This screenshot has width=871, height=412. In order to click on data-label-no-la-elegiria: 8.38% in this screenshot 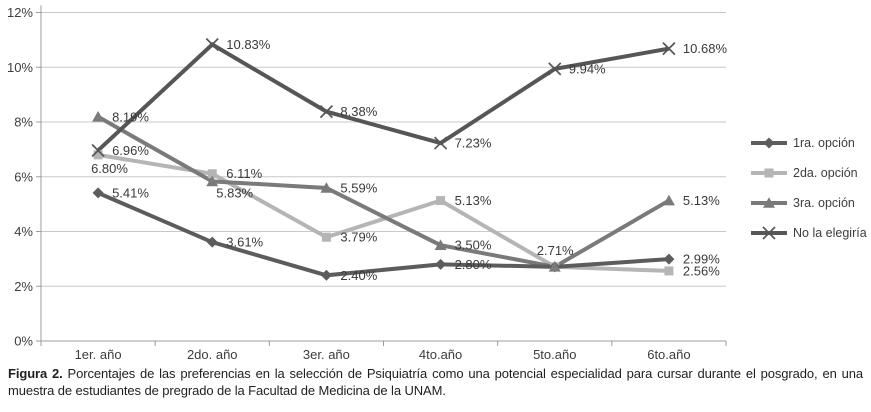, I will do `click(358, 111)`.